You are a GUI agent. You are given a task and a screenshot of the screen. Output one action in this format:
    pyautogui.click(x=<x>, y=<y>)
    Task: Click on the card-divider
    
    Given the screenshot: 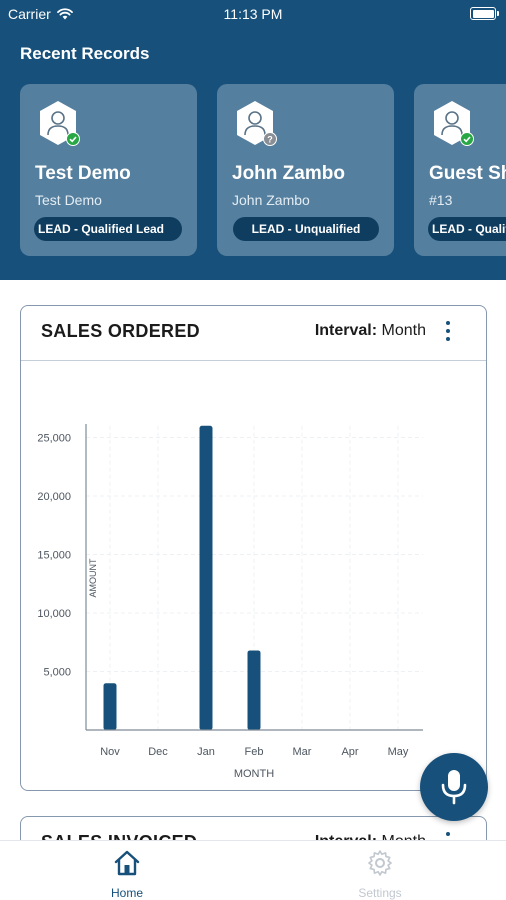 What is the action you would take?
    pyautogui.click(x=253, y=360)
    